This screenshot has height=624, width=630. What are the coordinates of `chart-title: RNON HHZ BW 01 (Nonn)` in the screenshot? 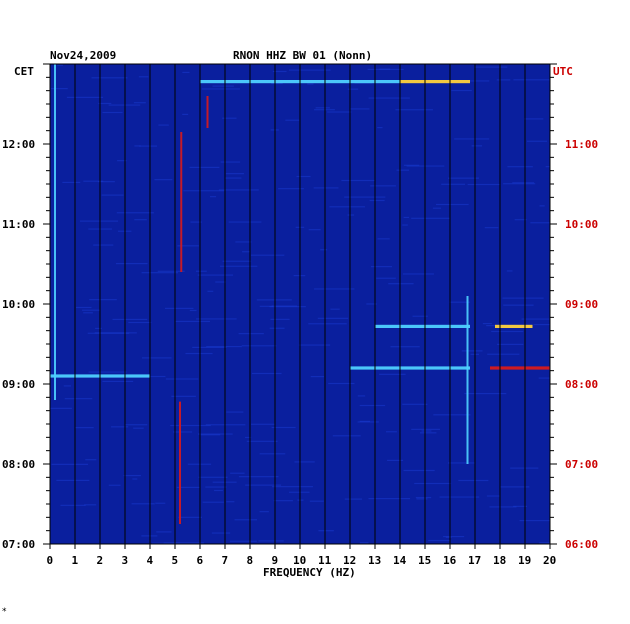 It's located at (302, 55).